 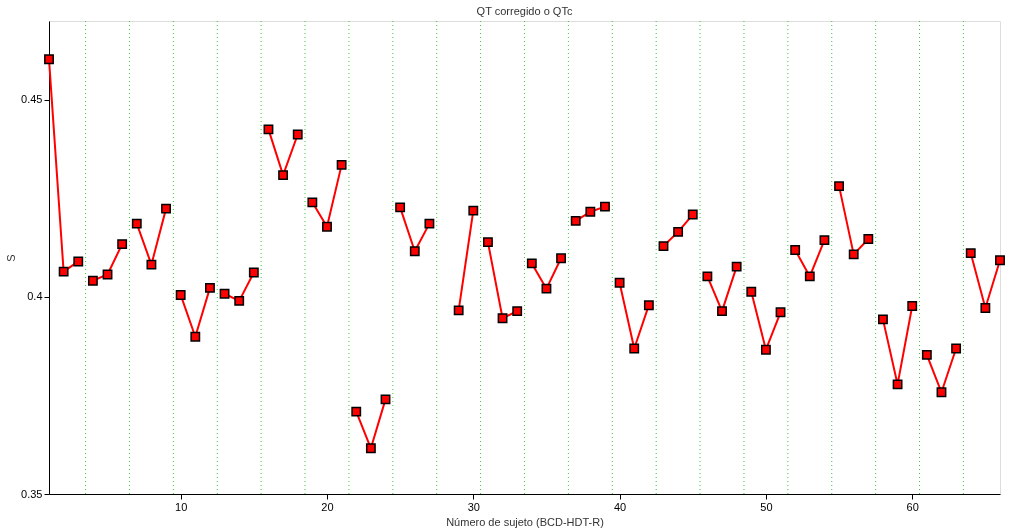 What do you see at coordinates (525, 521) in the screenshot?
I see `x-axis-title: Número de sujeto (BCD-HDT-R)` at bounding box center [525, 521].